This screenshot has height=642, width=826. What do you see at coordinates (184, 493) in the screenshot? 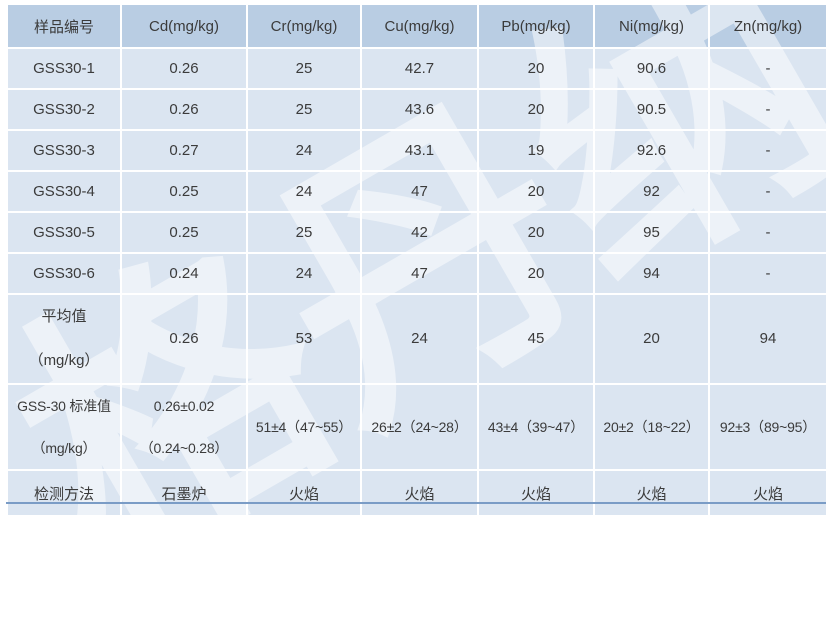
I see `data-cell: 石墨炉` at bounding box center [184, 493].